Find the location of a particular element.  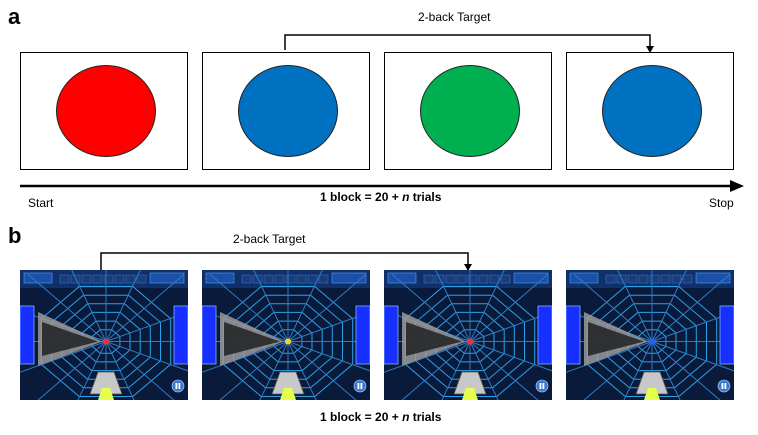

panel-a-target-arrowhead is located at coordinates (650, 49).